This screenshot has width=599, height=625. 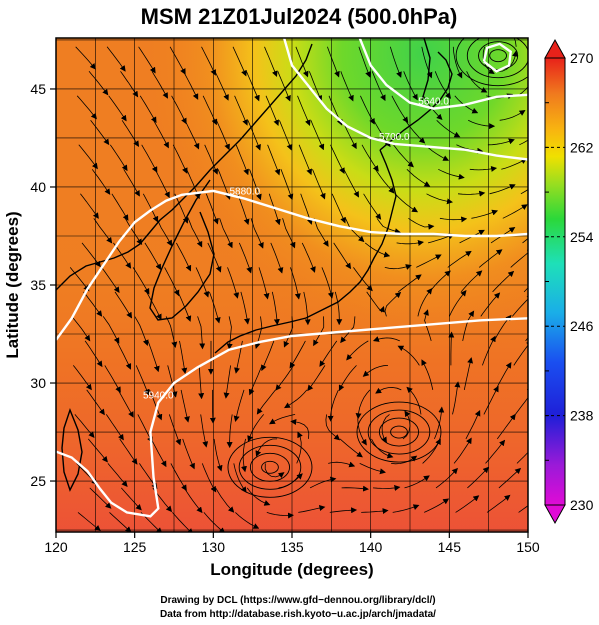 What do you see at coordinates (38, 187) in the screenshot?
I see `y-tick-label: 40` at bounding box center [38, 187].